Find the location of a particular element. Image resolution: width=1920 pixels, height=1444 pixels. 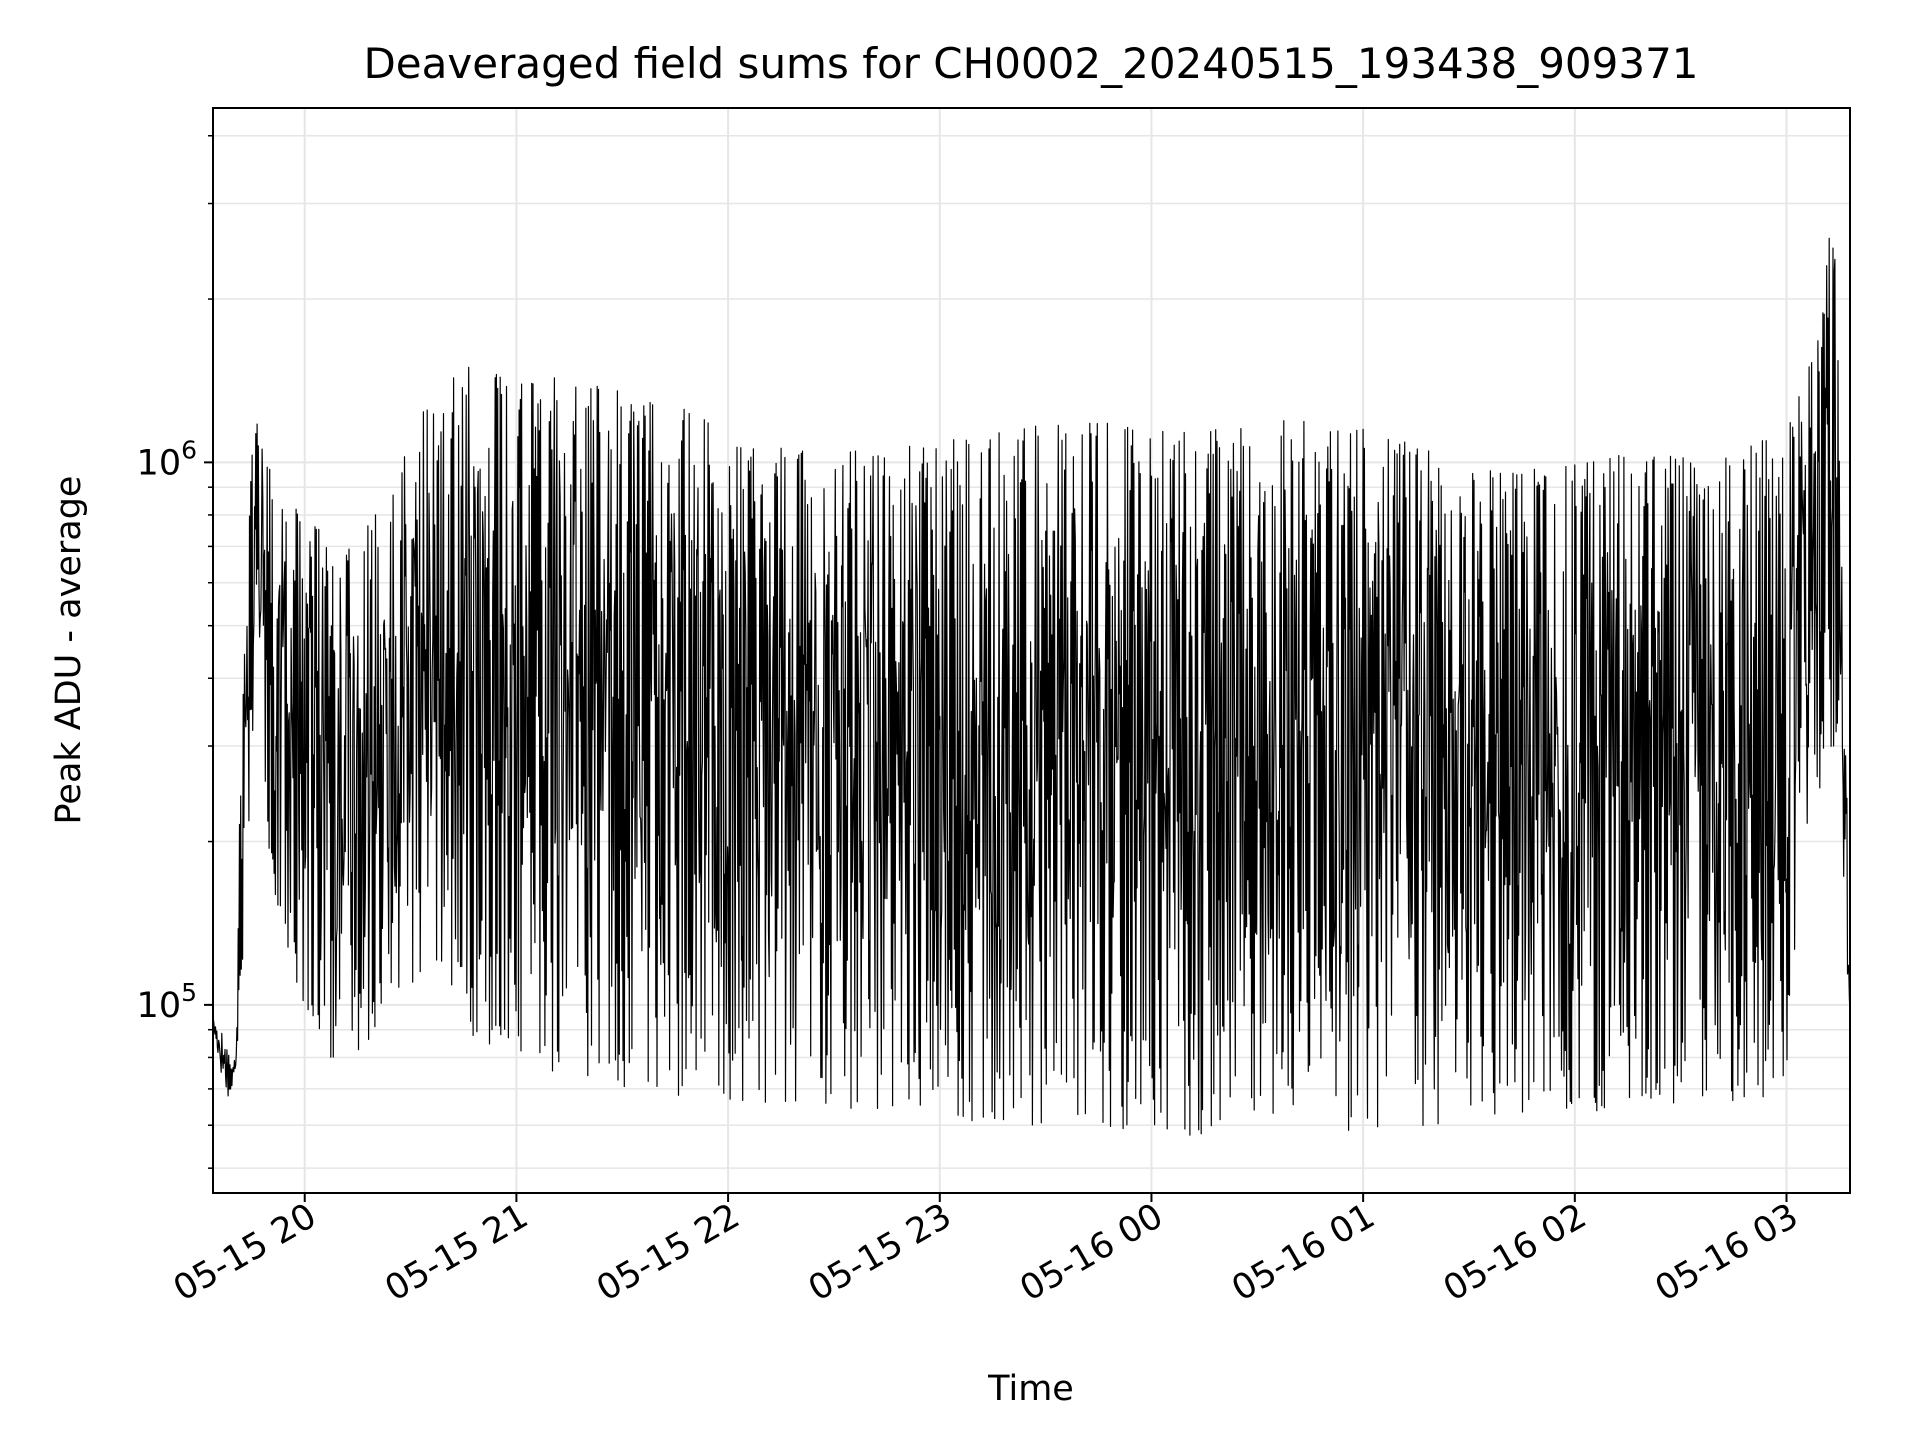

y-tick-label: 10⁶ is located at coordinates (167, 459).